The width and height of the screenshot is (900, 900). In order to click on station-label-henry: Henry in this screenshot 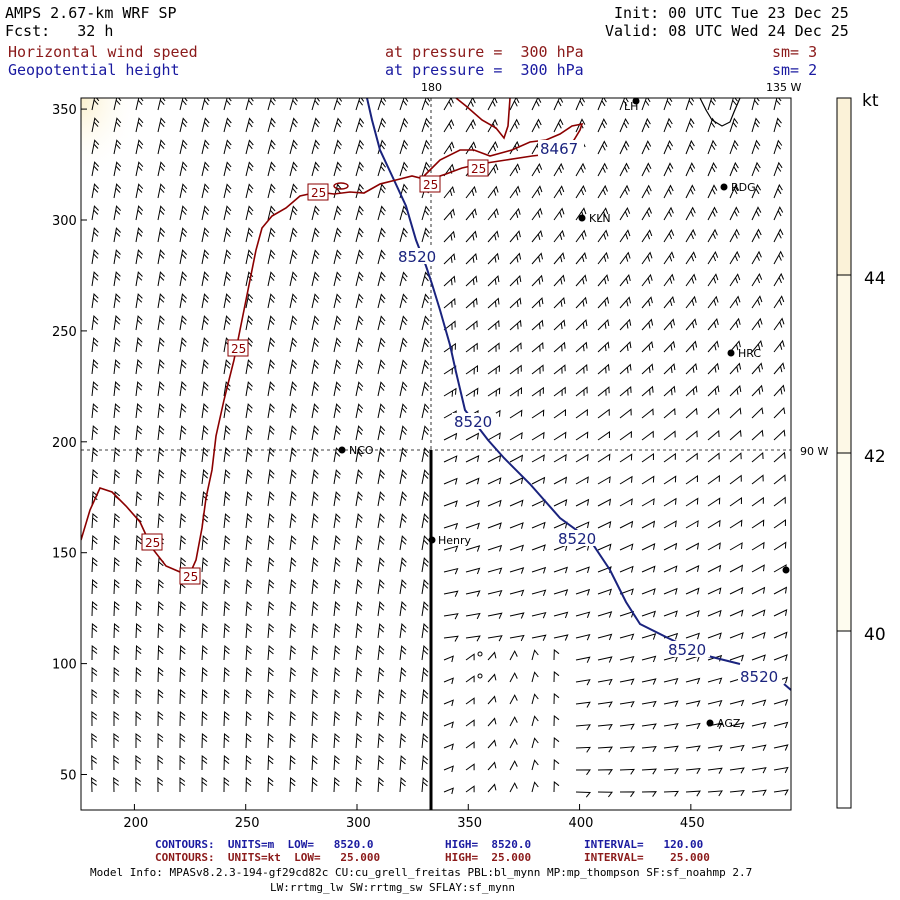, I will do `click(455, 540)`.